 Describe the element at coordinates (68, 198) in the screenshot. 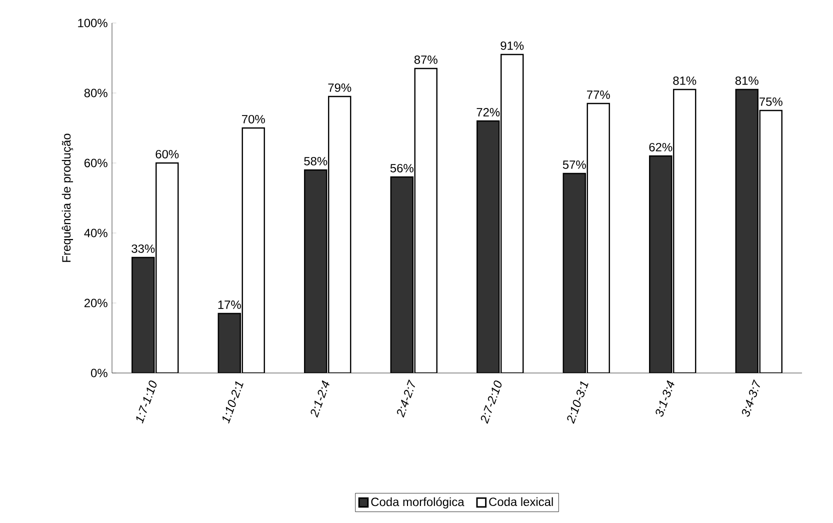

I see `y-axis-title: Frequência de produção` at that location.